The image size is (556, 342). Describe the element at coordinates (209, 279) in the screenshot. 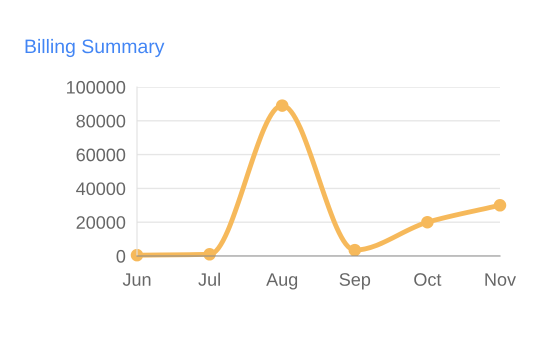

I see `x-tick-label: Jul` at that location.